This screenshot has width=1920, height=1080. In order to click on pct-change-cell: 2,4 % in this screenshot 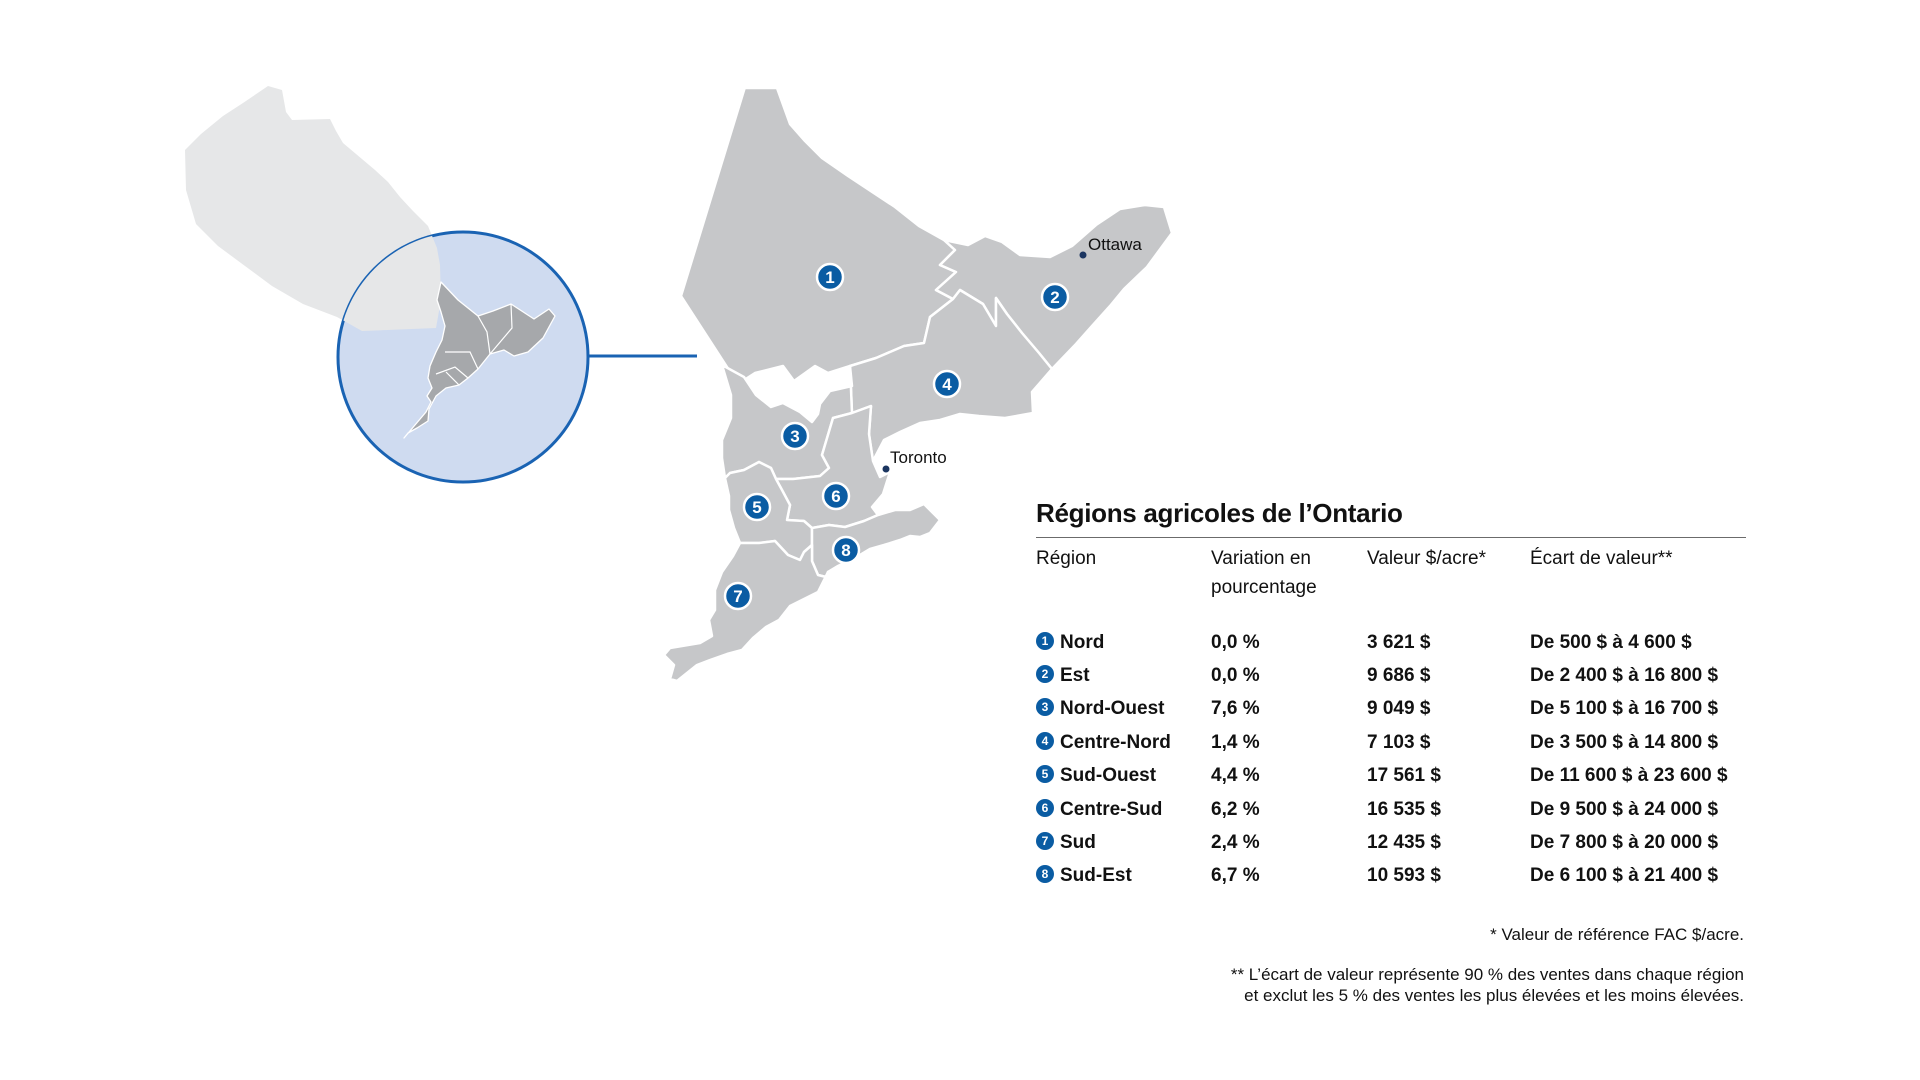, I will do `click(1235, 843)`.